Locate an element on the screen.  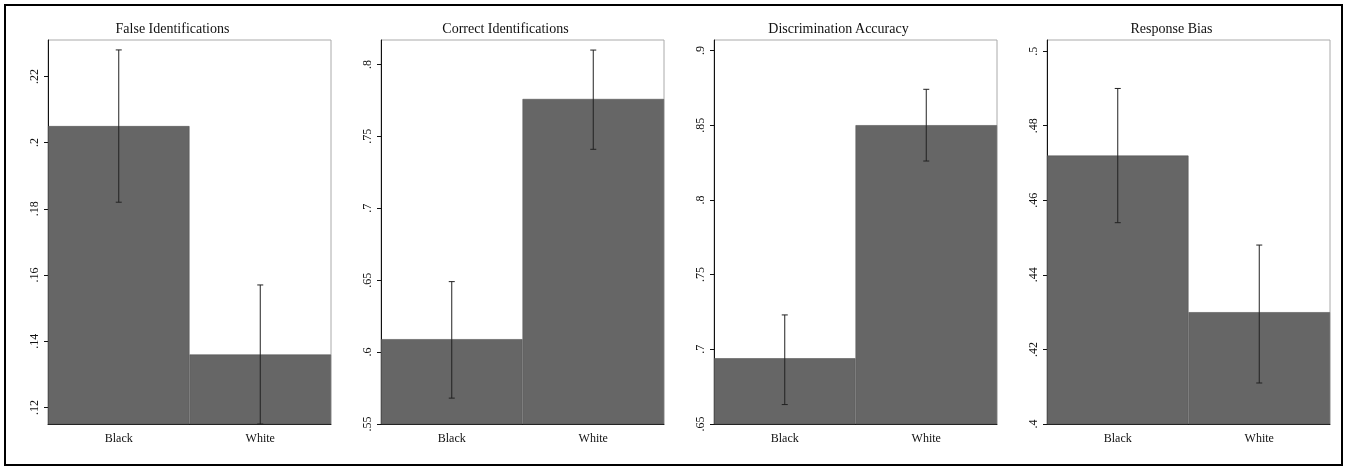
chart-title: Discrimination Accuracy is located at coordinates (838, 28).